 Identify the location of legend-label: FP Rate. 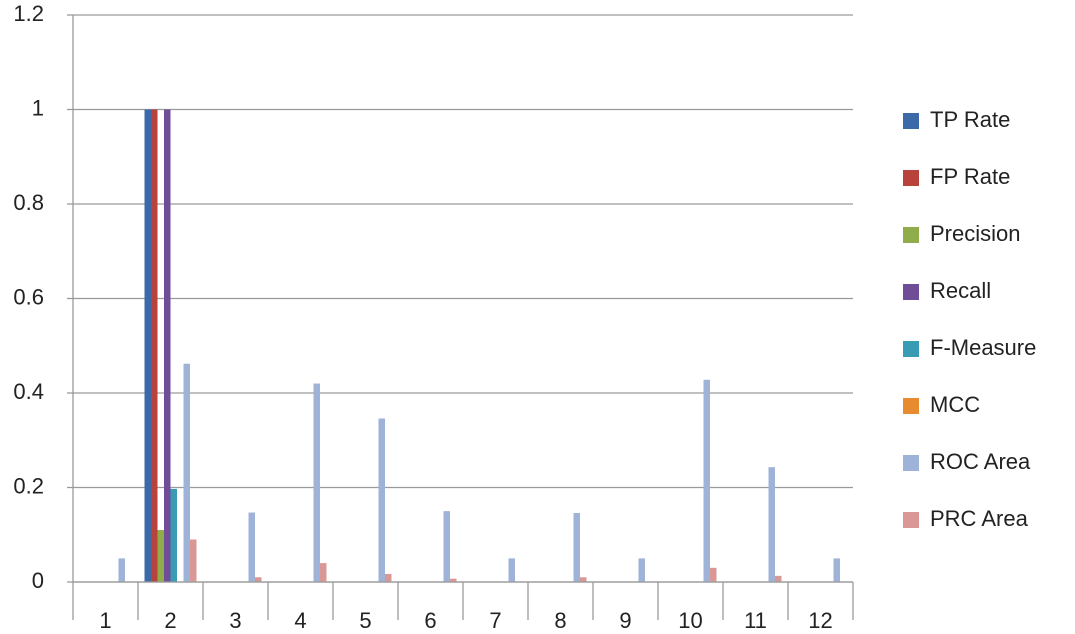
(970, 176).